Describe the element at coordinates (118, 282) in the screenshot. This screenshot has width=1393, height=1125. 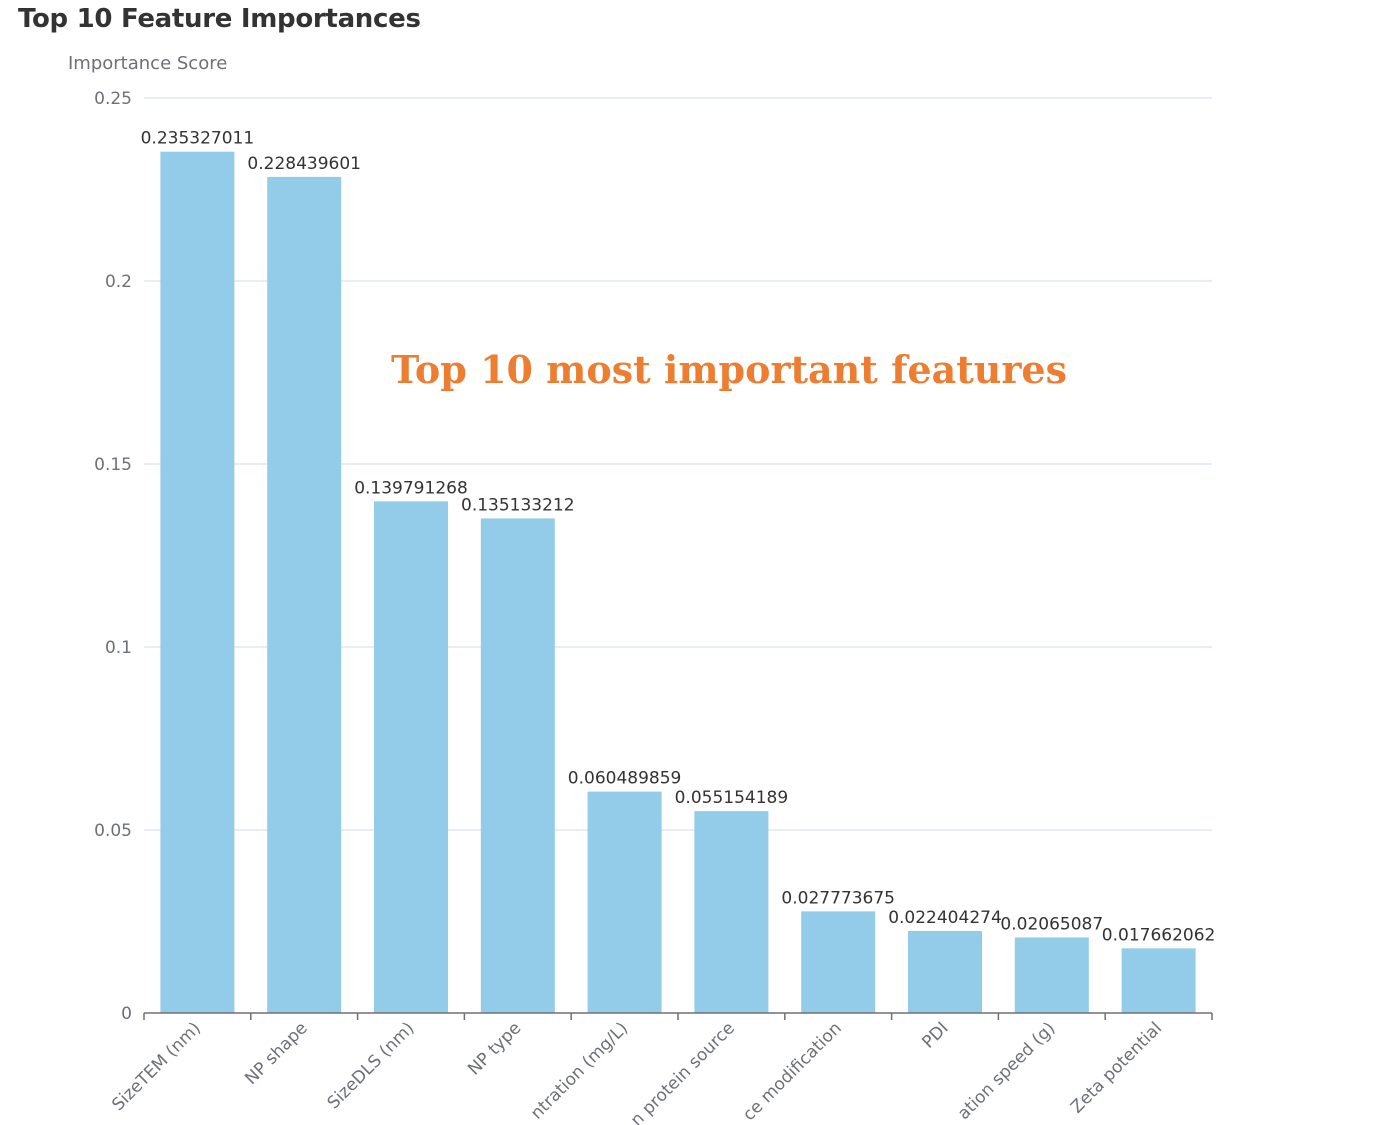
I see `y-tick-label: 0.2` at that location.